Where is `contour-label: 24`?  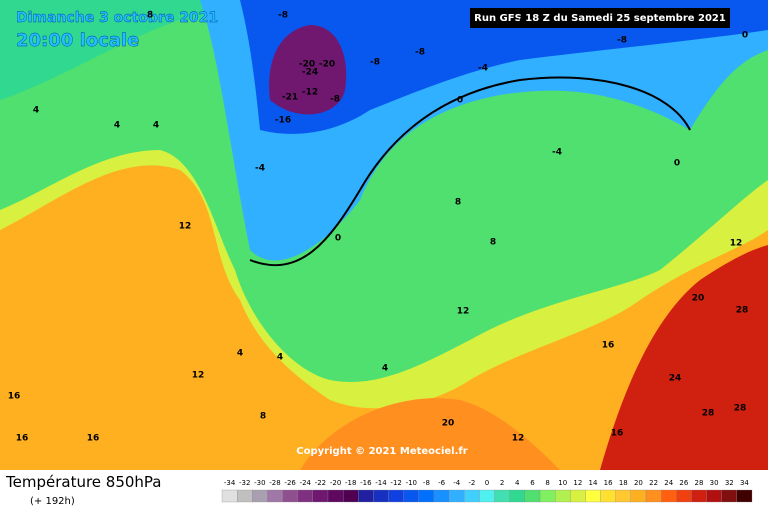 contour-label: 24 is located at coordinates (675, 379).